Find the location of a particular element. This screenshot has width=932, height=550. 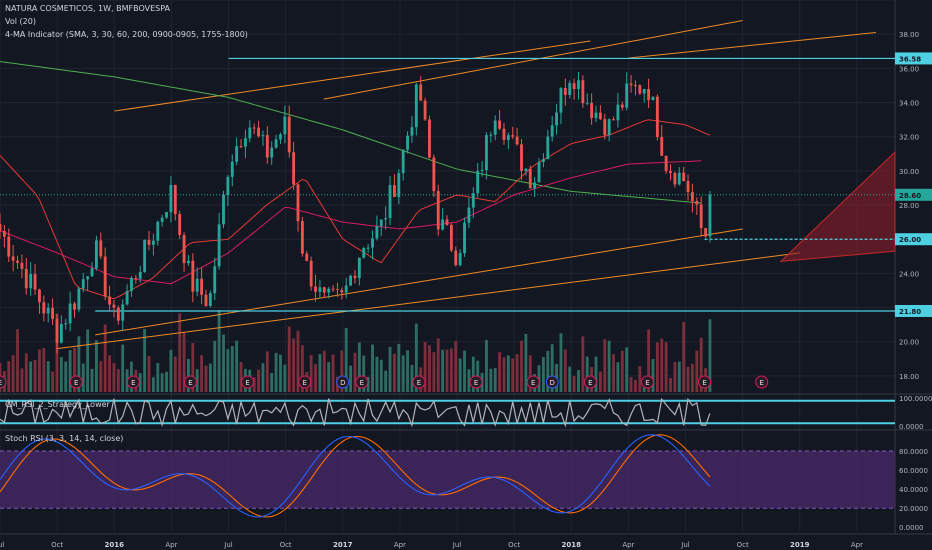

rsi-panel: 100.0000 0.0000 is located at coordinates (466, 413).